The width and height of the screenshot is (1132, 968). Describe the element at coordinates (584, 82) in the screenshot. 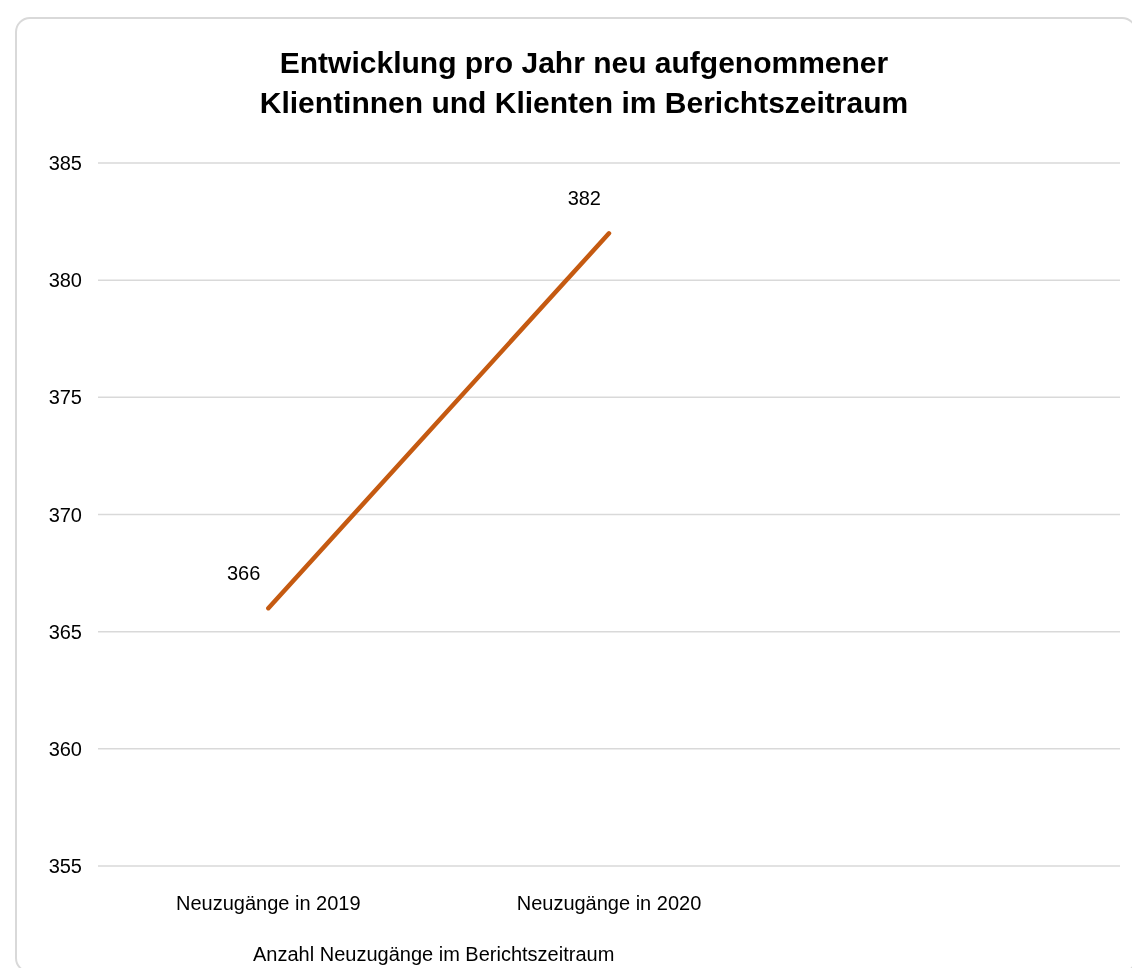

I see `chart-title: Entwicklung pro Jahr neu aufgenommener Klientinnen und Klienten im Berichtszeitraum` at that location.